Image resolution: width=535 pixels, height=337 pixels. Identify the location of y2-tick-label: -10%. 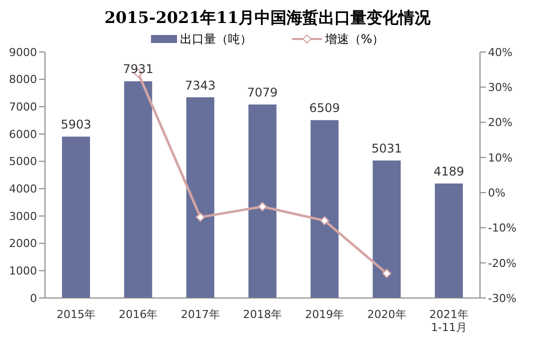
(502, 228).